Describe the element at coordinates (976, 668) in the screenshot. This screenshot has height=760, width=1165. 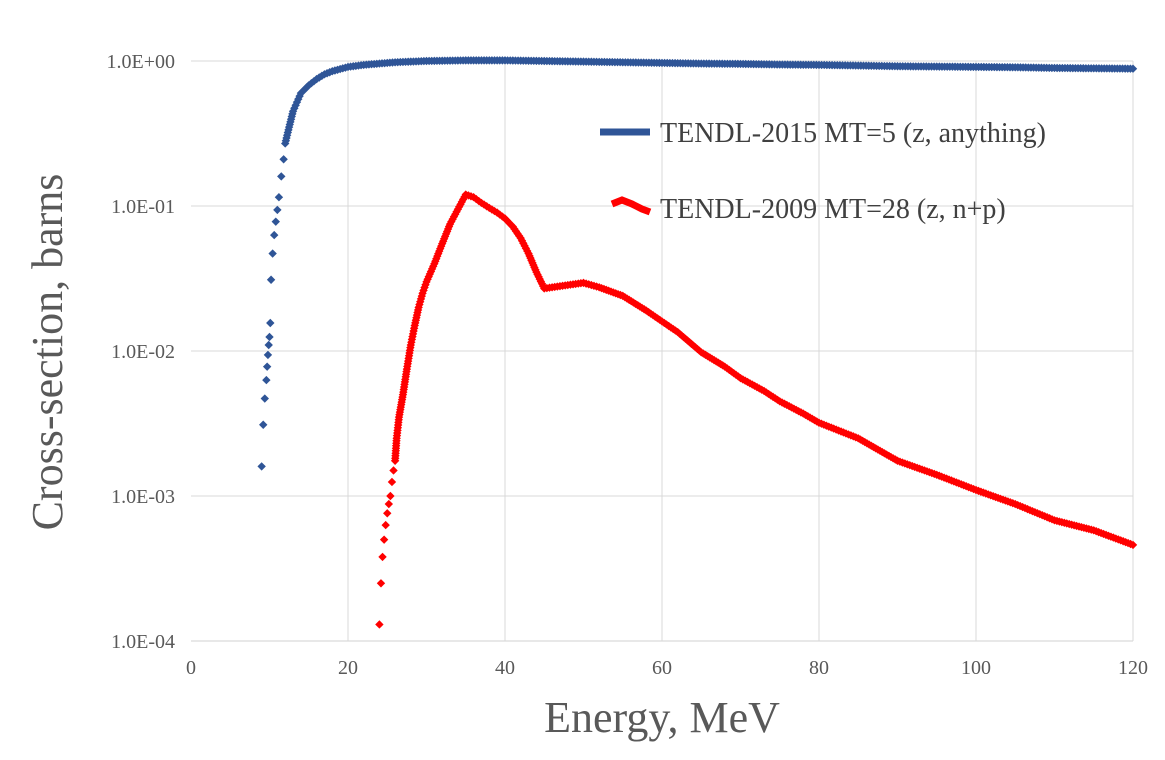
I see `x-tick-label-100: 100` at that location.